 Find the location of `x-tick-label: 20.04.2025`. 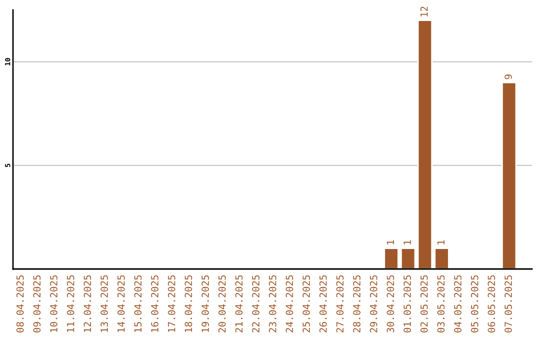

x-tick-label: 20.04.2025 is located at coordinates (222, 303).